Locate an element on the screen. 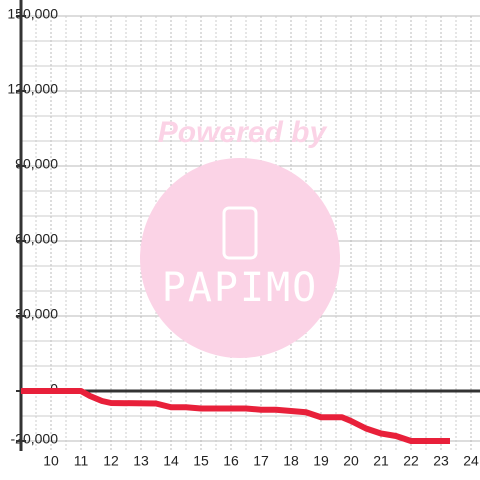  y-tick-label: 90,000 is located at coordinates (36, 164).